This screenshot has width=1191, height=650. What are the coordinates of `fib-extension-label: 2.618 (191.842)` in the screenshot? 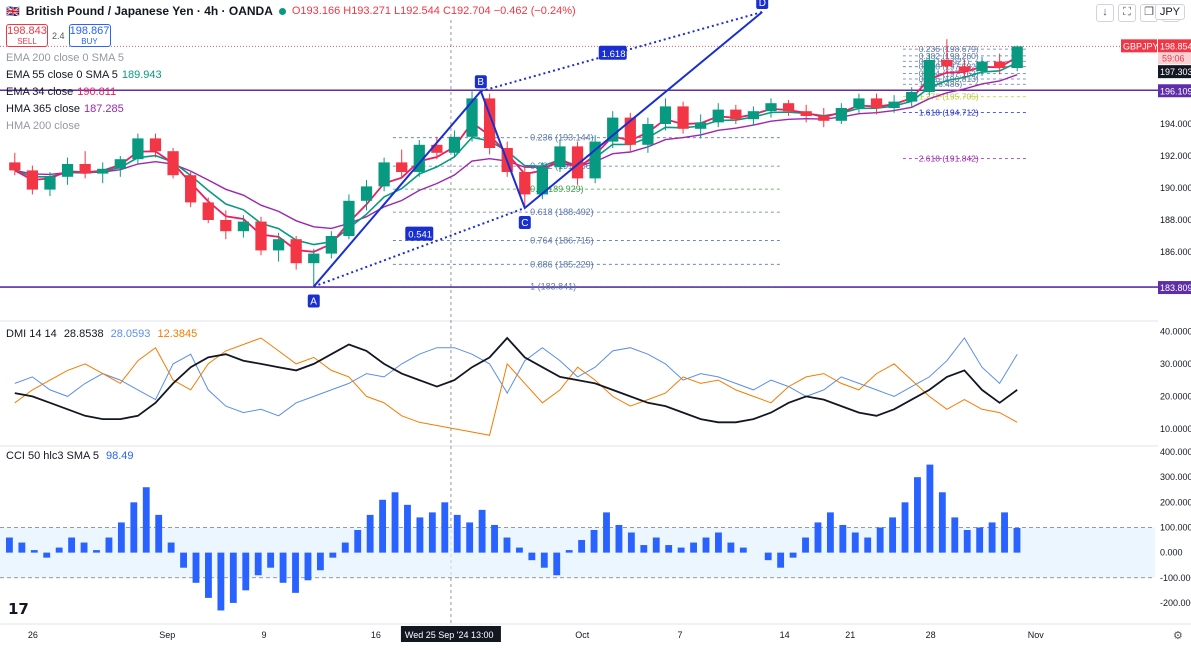 It's located at (949, 159).